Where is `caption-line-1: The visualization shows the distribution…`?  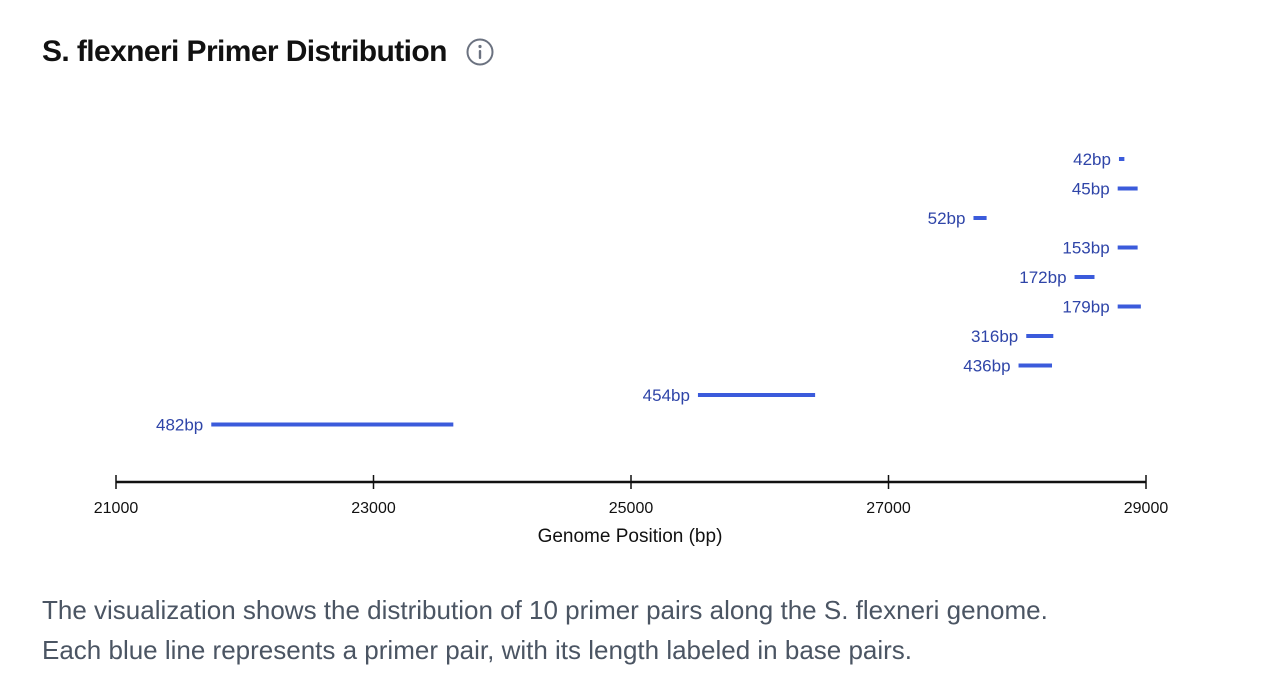
caption-line-1: The visualization shows the distribution… is located at coordinates (545, 610).